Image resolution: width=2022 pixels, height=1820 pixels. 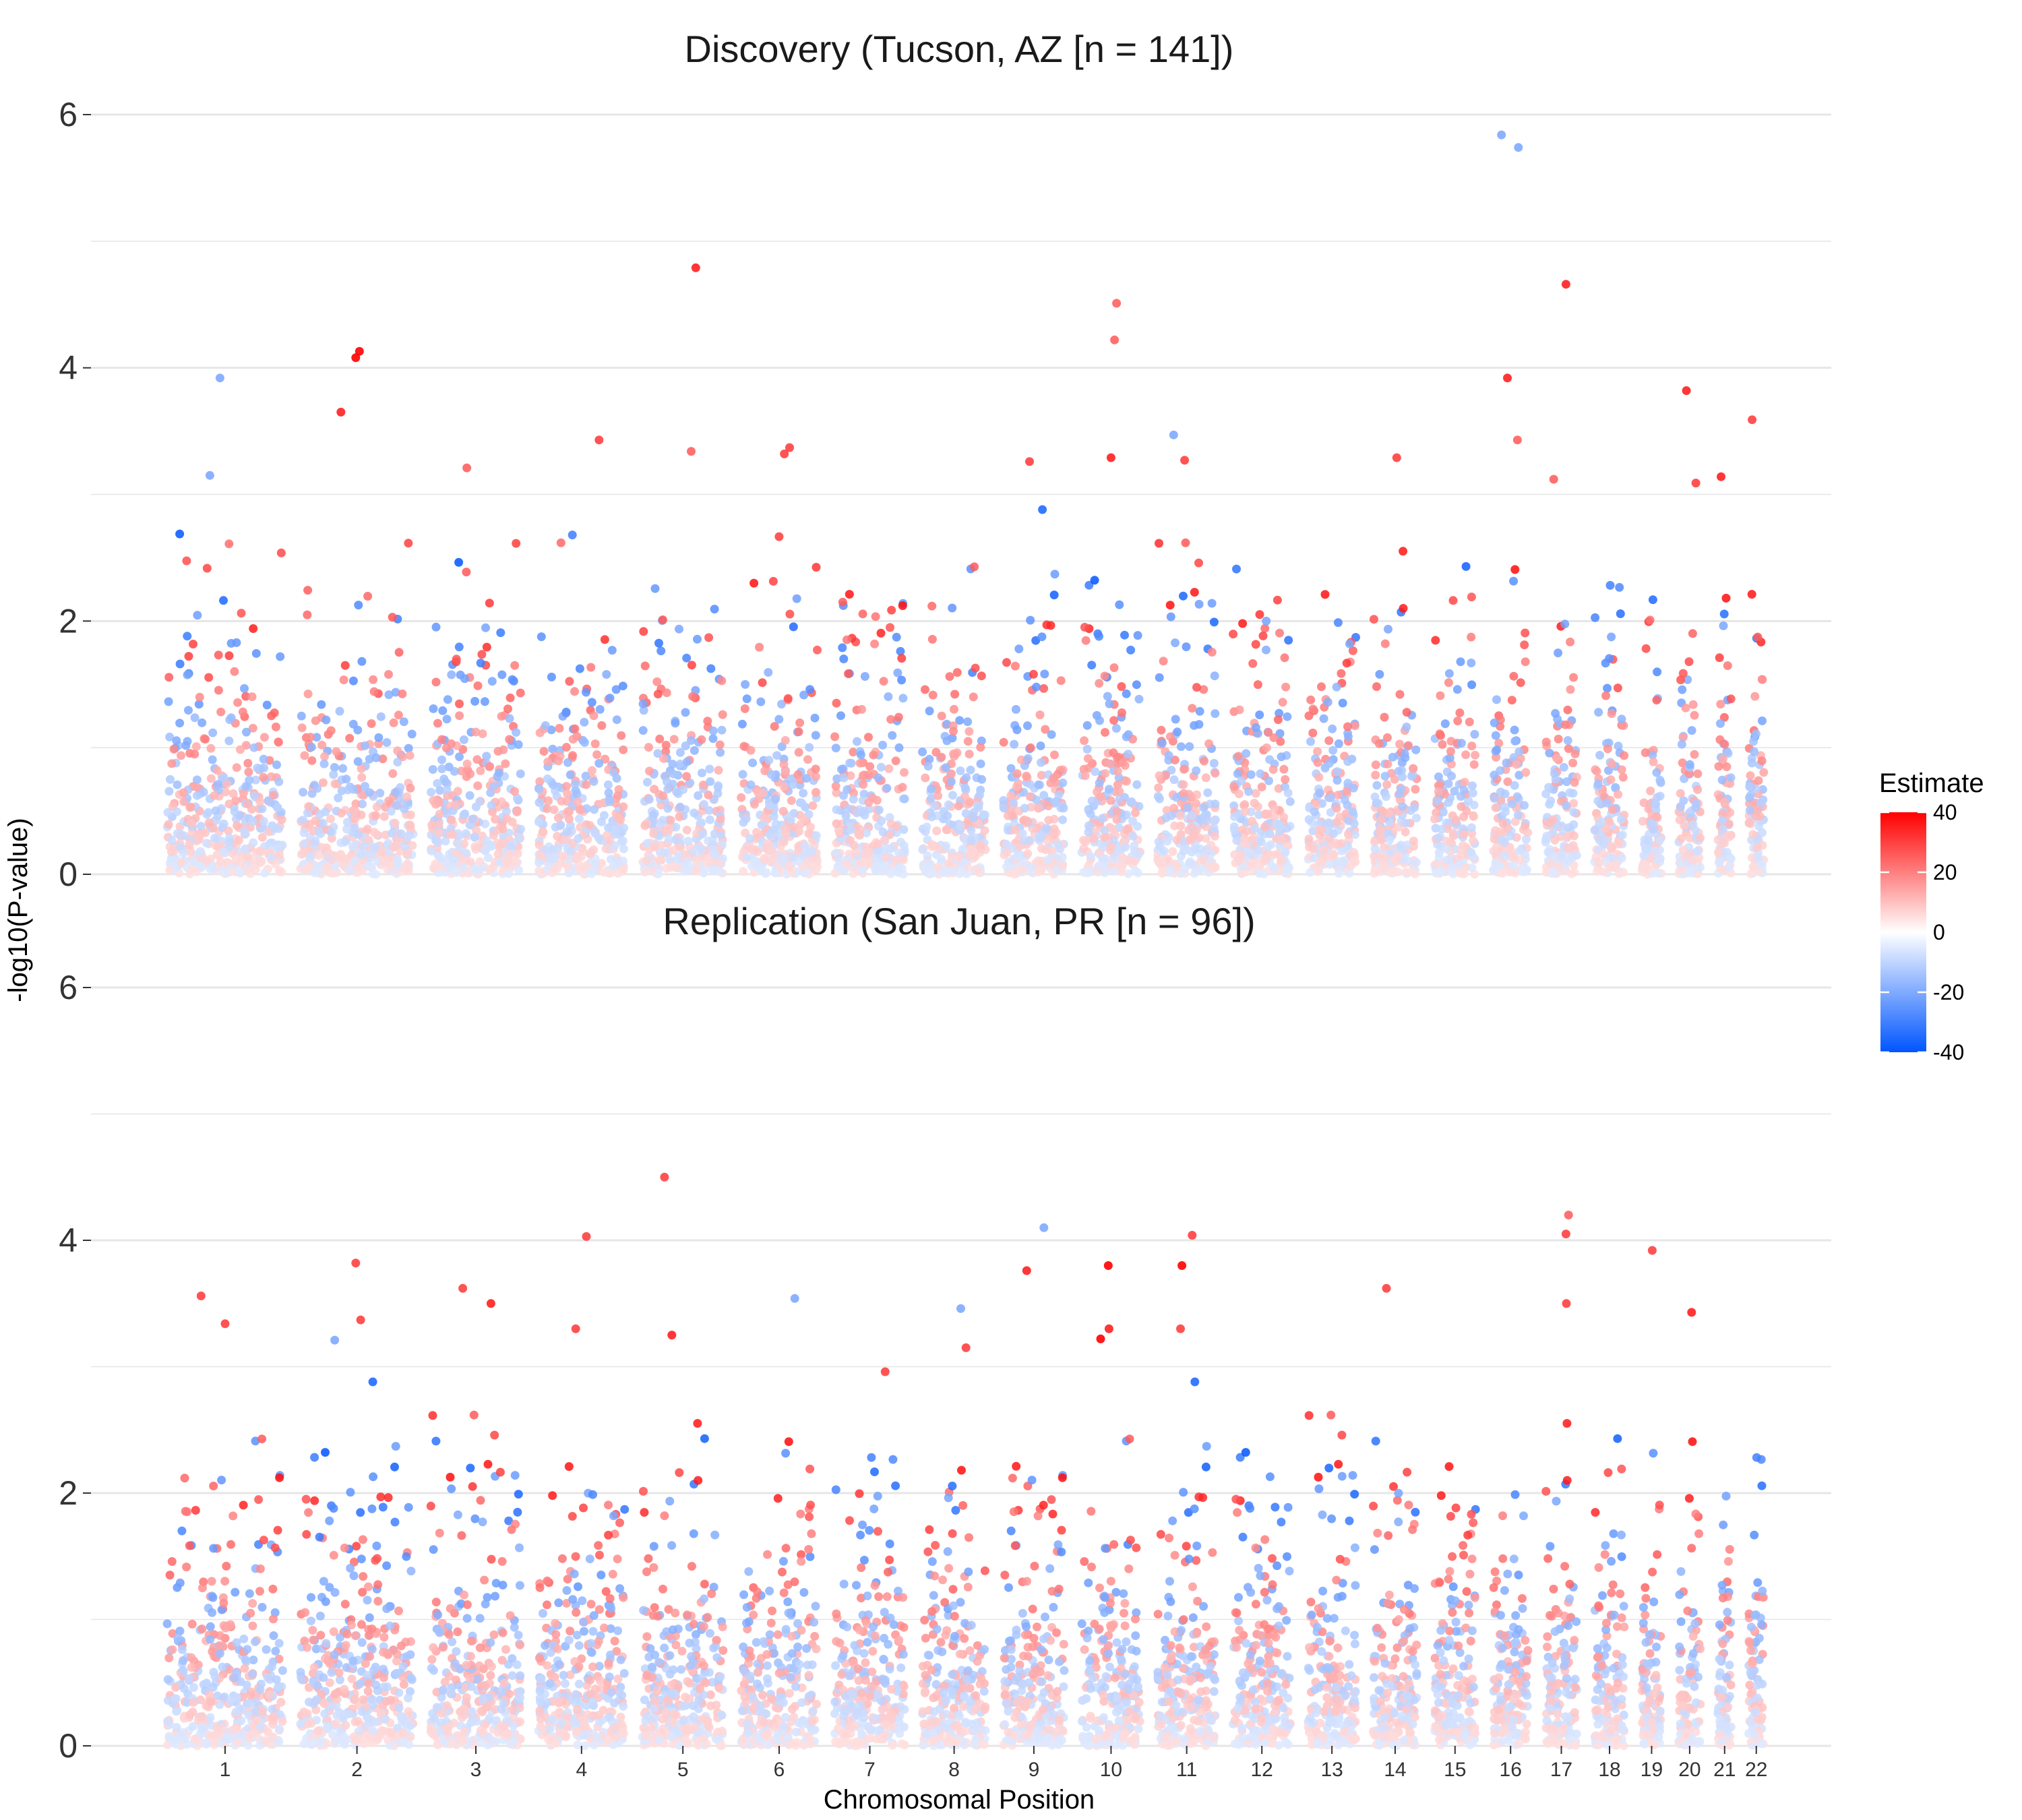 I want to click on top-hit-point, so click(x=691, y=452).